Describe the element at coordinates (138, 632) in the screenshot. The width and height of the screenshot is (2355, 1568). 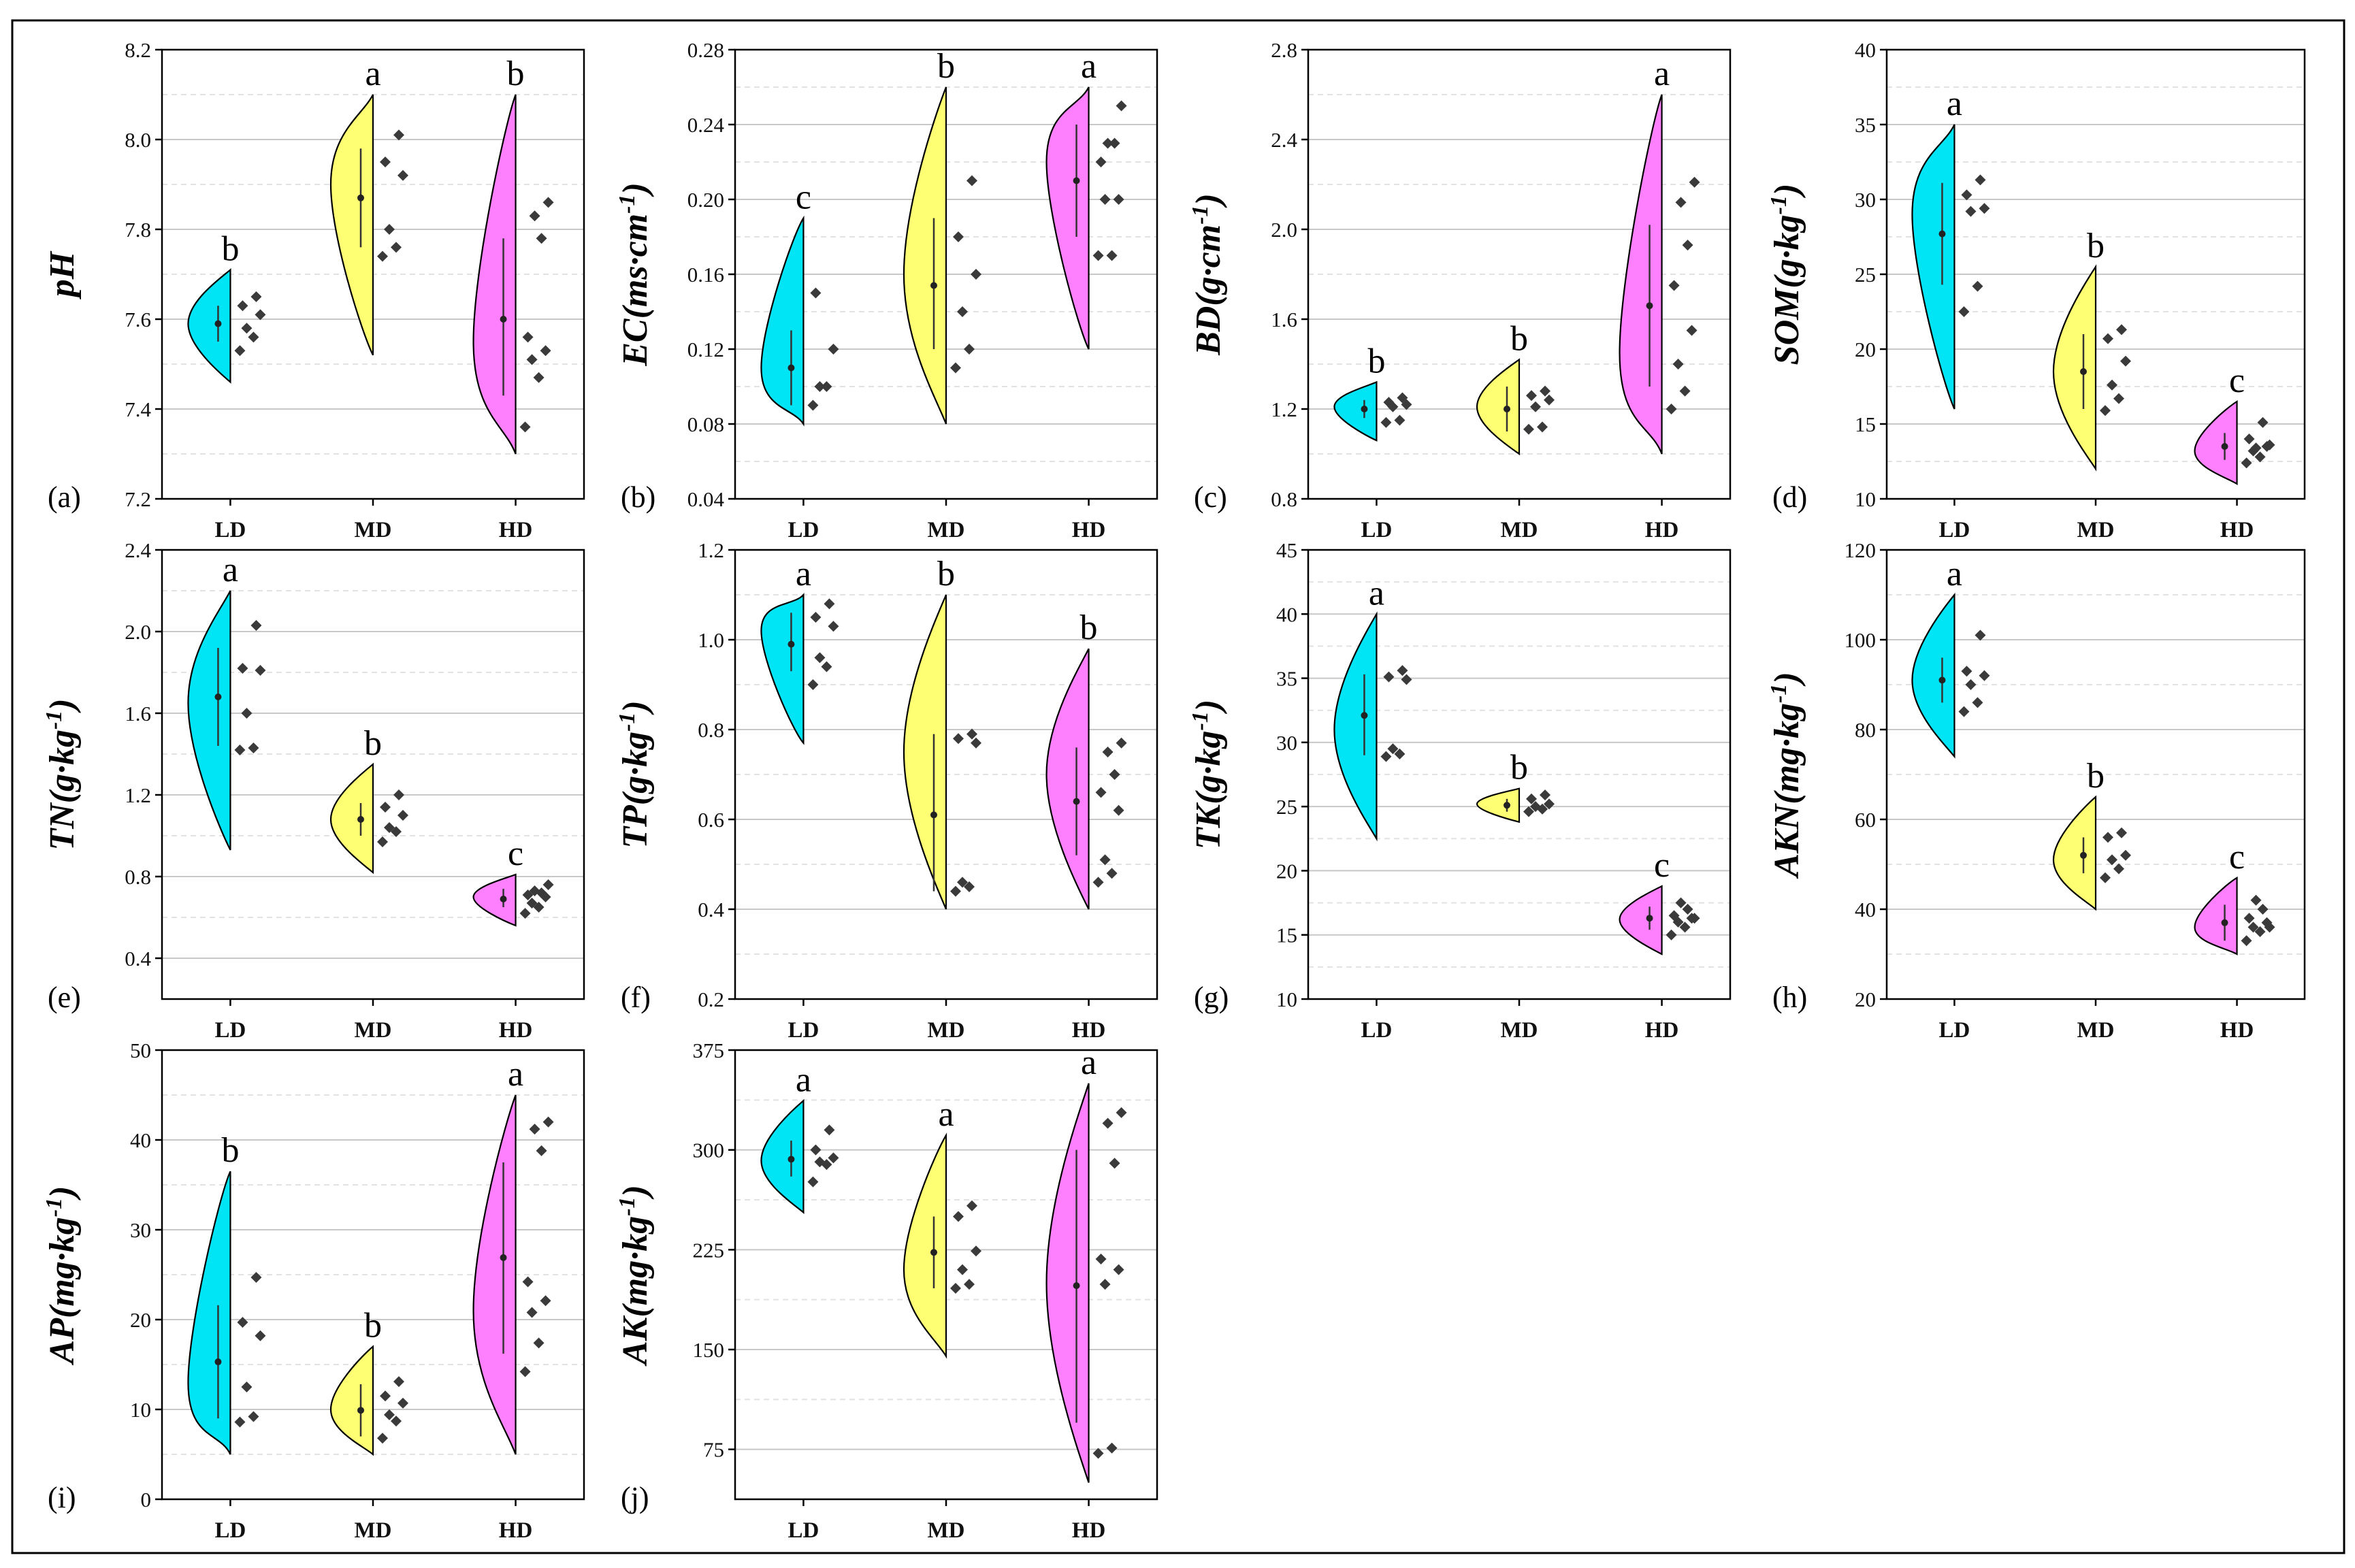
I see `y-tick-label: 2.0` at that location.